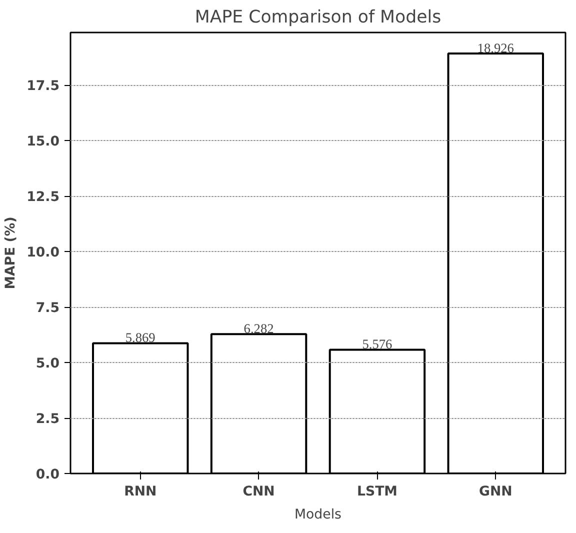 The width and height of the screenshot is (576, 533). Describe the element at coordinates (43, 142) in the screenshot. I see `y-tick-label: 15.0` at that location.